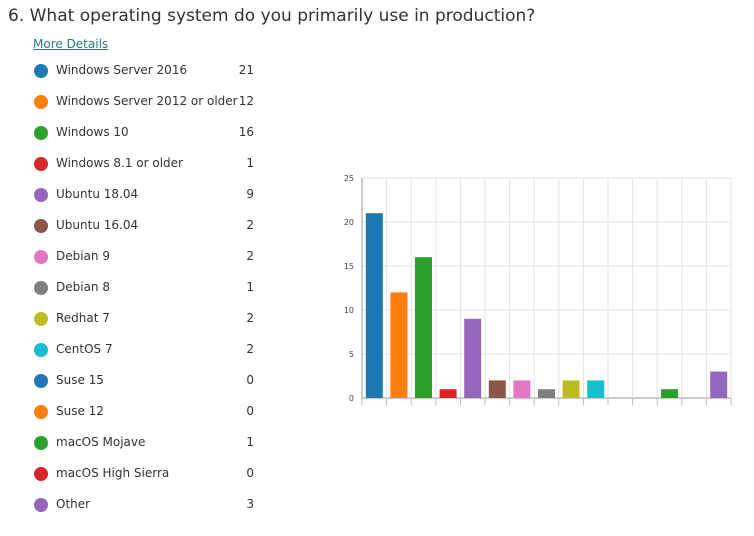 This screenshot has width=754, height=536. I want to click on legend-item: Windows 8.1 or older 1, so click(150, 165).